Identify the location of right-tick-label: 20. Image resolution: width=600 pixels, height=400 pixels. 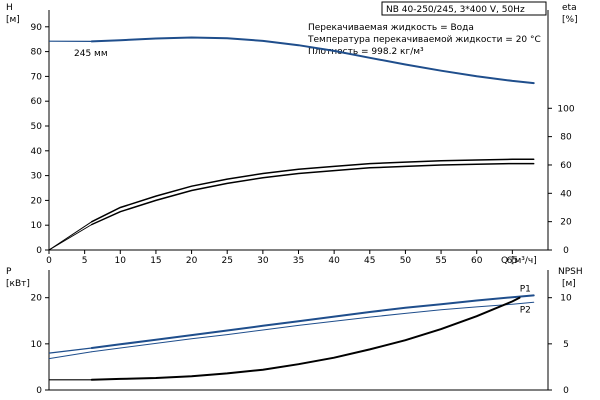
(566, 223).